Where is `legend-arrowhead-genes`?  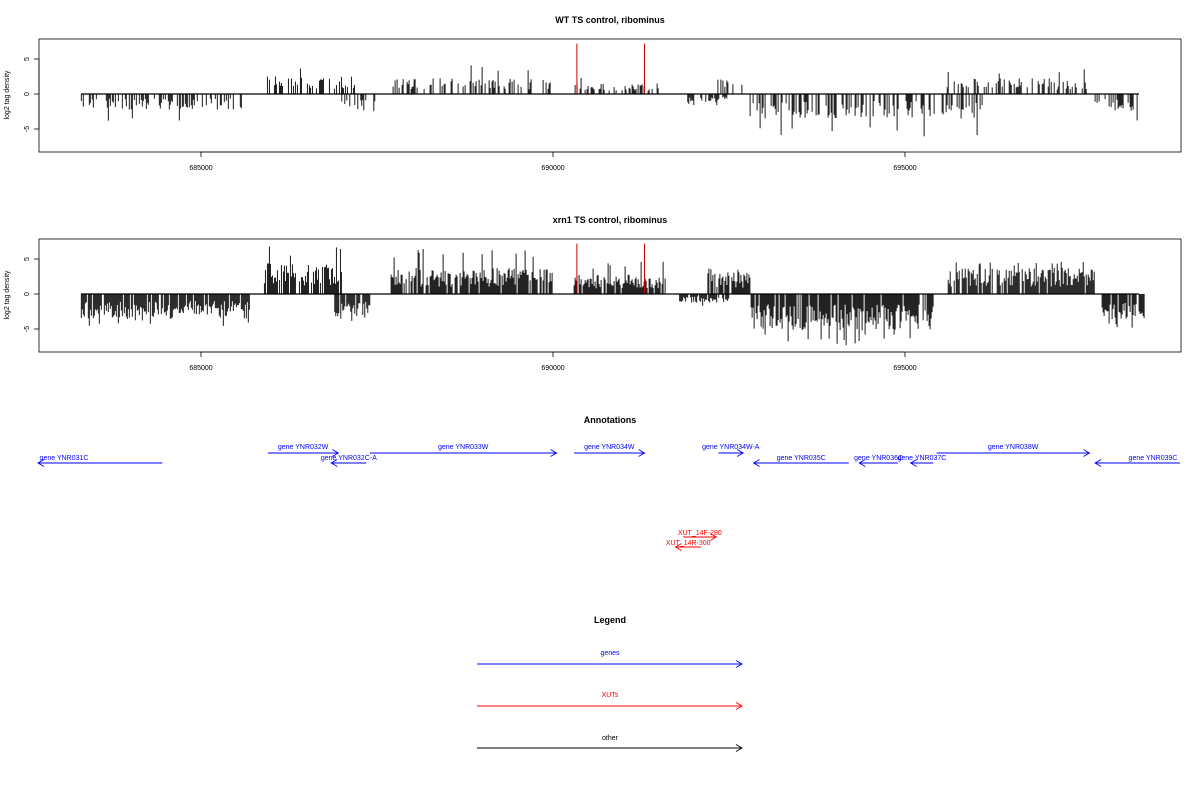 legend-arrowhead-genes is located at coordinates (739, 664).